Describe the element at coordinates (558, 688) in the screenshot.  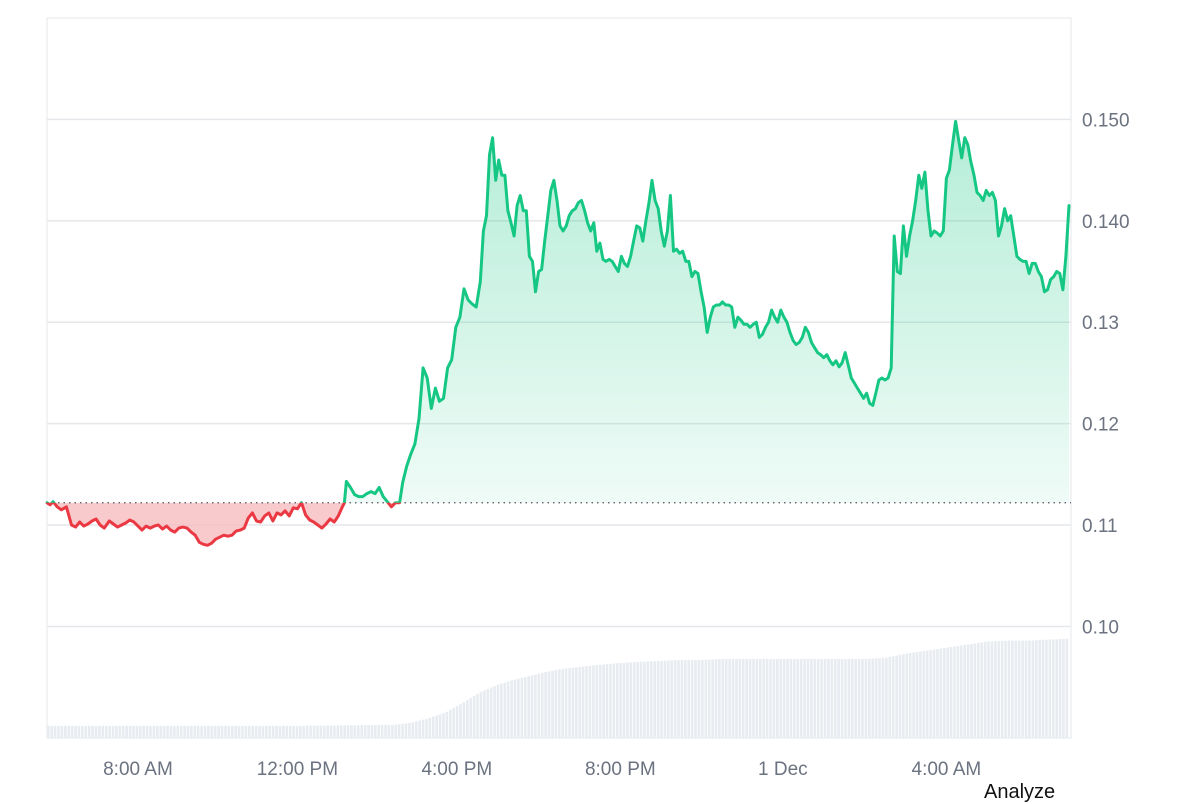
I see `volume-bars` at that location.